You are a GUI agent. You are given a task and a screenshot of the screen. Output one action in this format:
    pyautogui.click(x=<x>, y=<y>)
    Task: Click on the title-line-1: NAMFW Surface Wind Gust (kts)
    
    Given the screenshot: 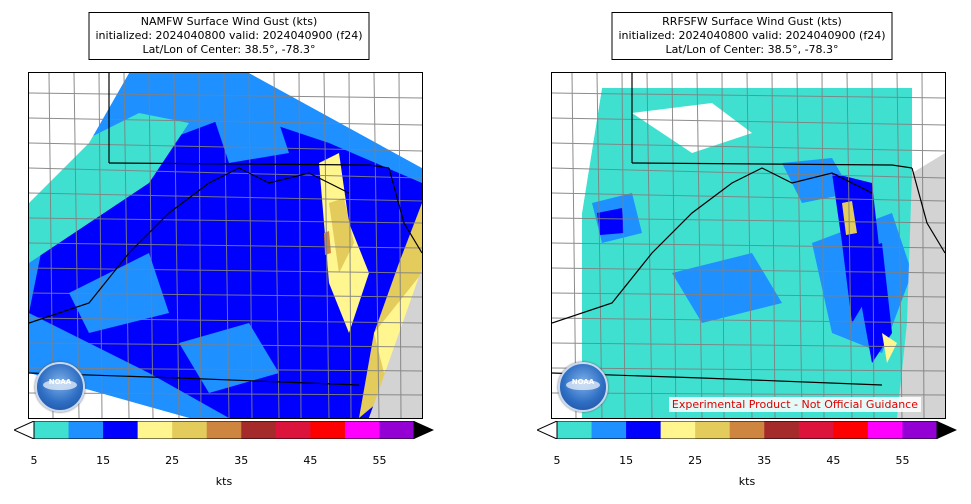 What is the action you would take?
    pyautogui.click(x=229, y=21)
    